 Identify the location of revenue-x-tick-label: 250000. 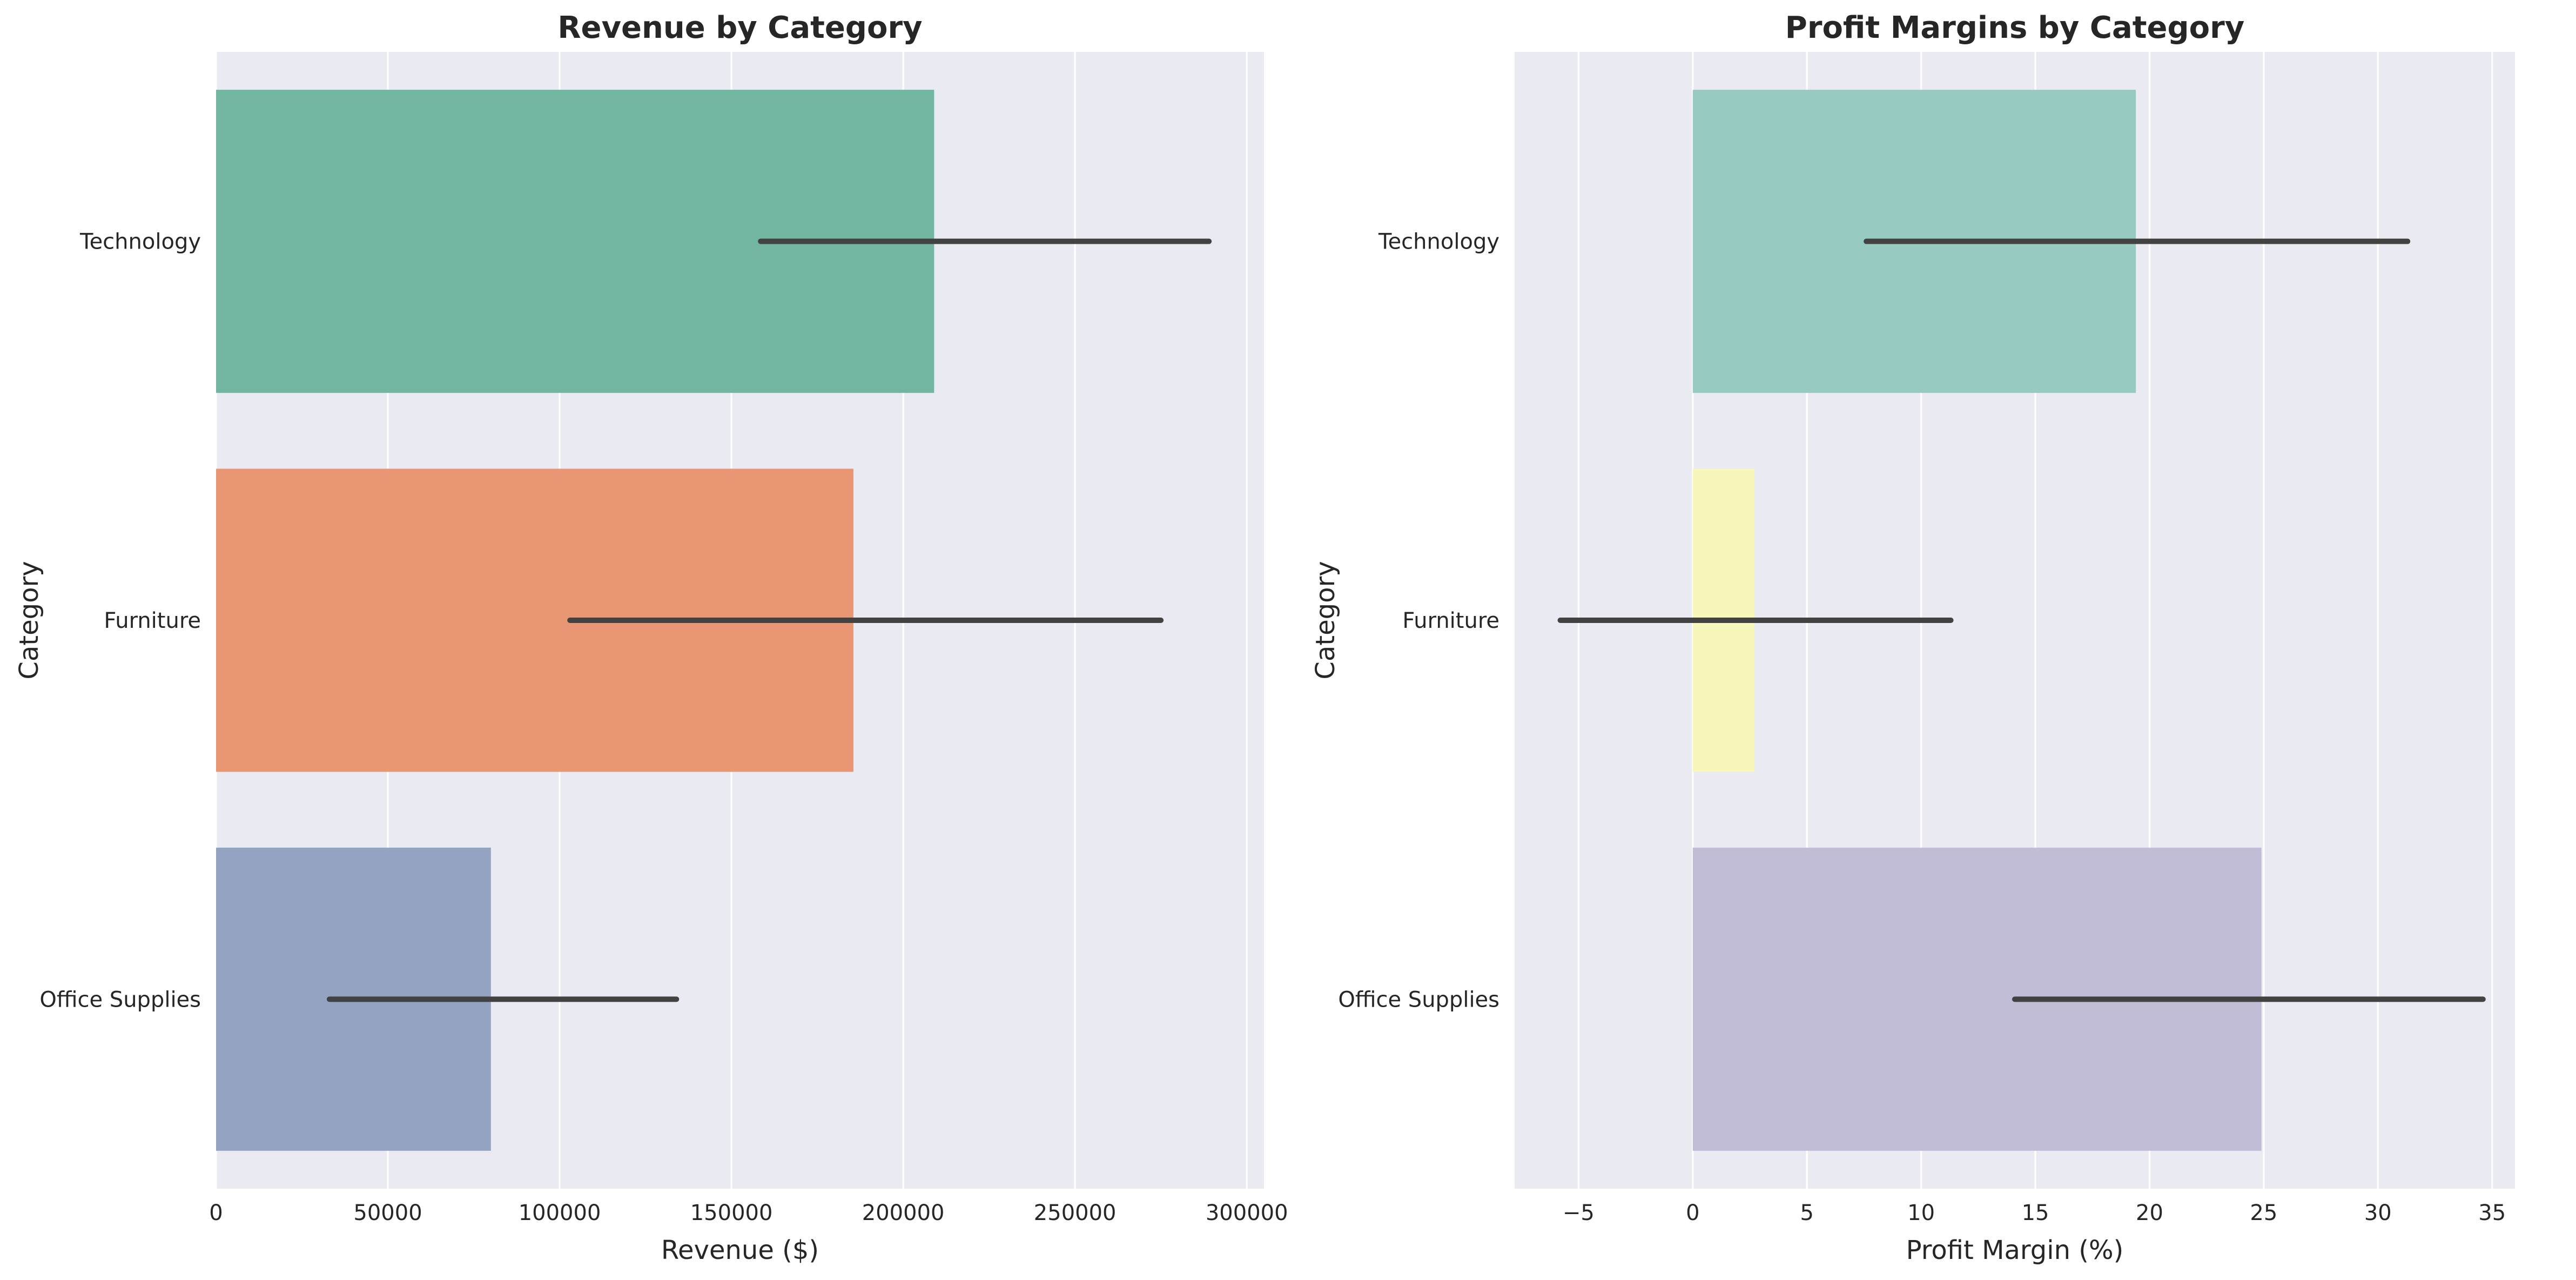
(1075, 1213).